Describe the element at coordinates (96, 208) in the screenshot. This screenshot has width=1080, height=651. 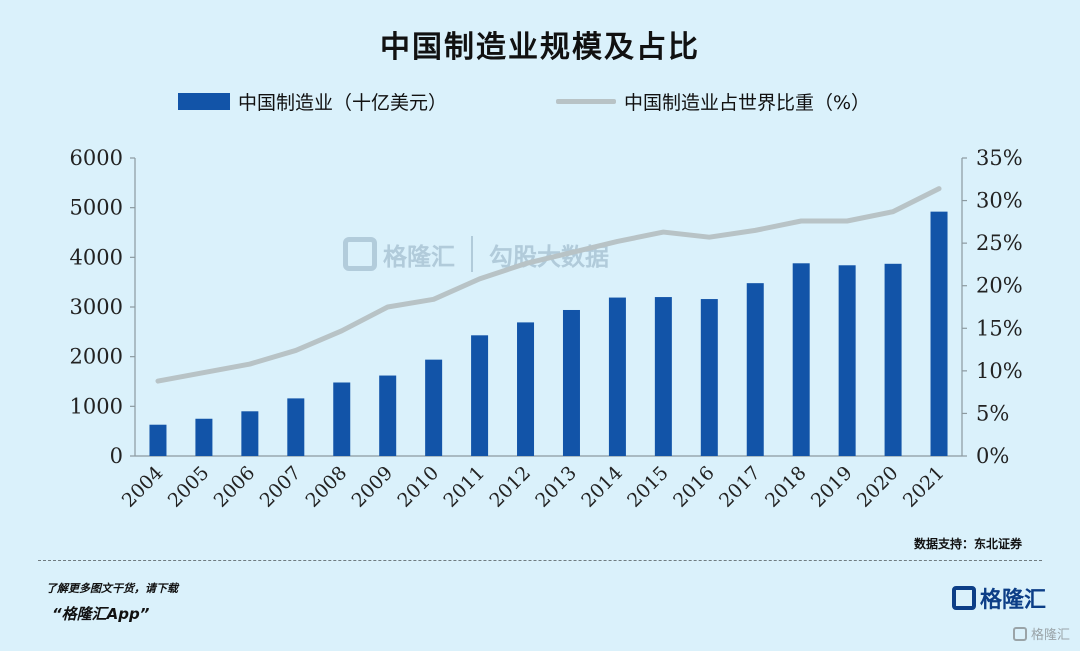
I see `y-left-tick-label: 5000` at that location.